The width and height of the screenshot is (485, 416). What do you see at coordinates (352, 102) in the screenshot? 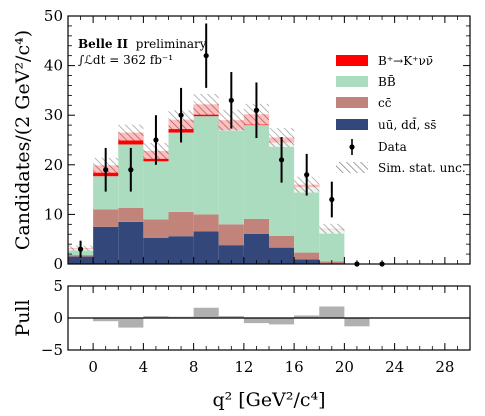
I see `legend-swatch-ccbar` at bounding box center [352, 102].